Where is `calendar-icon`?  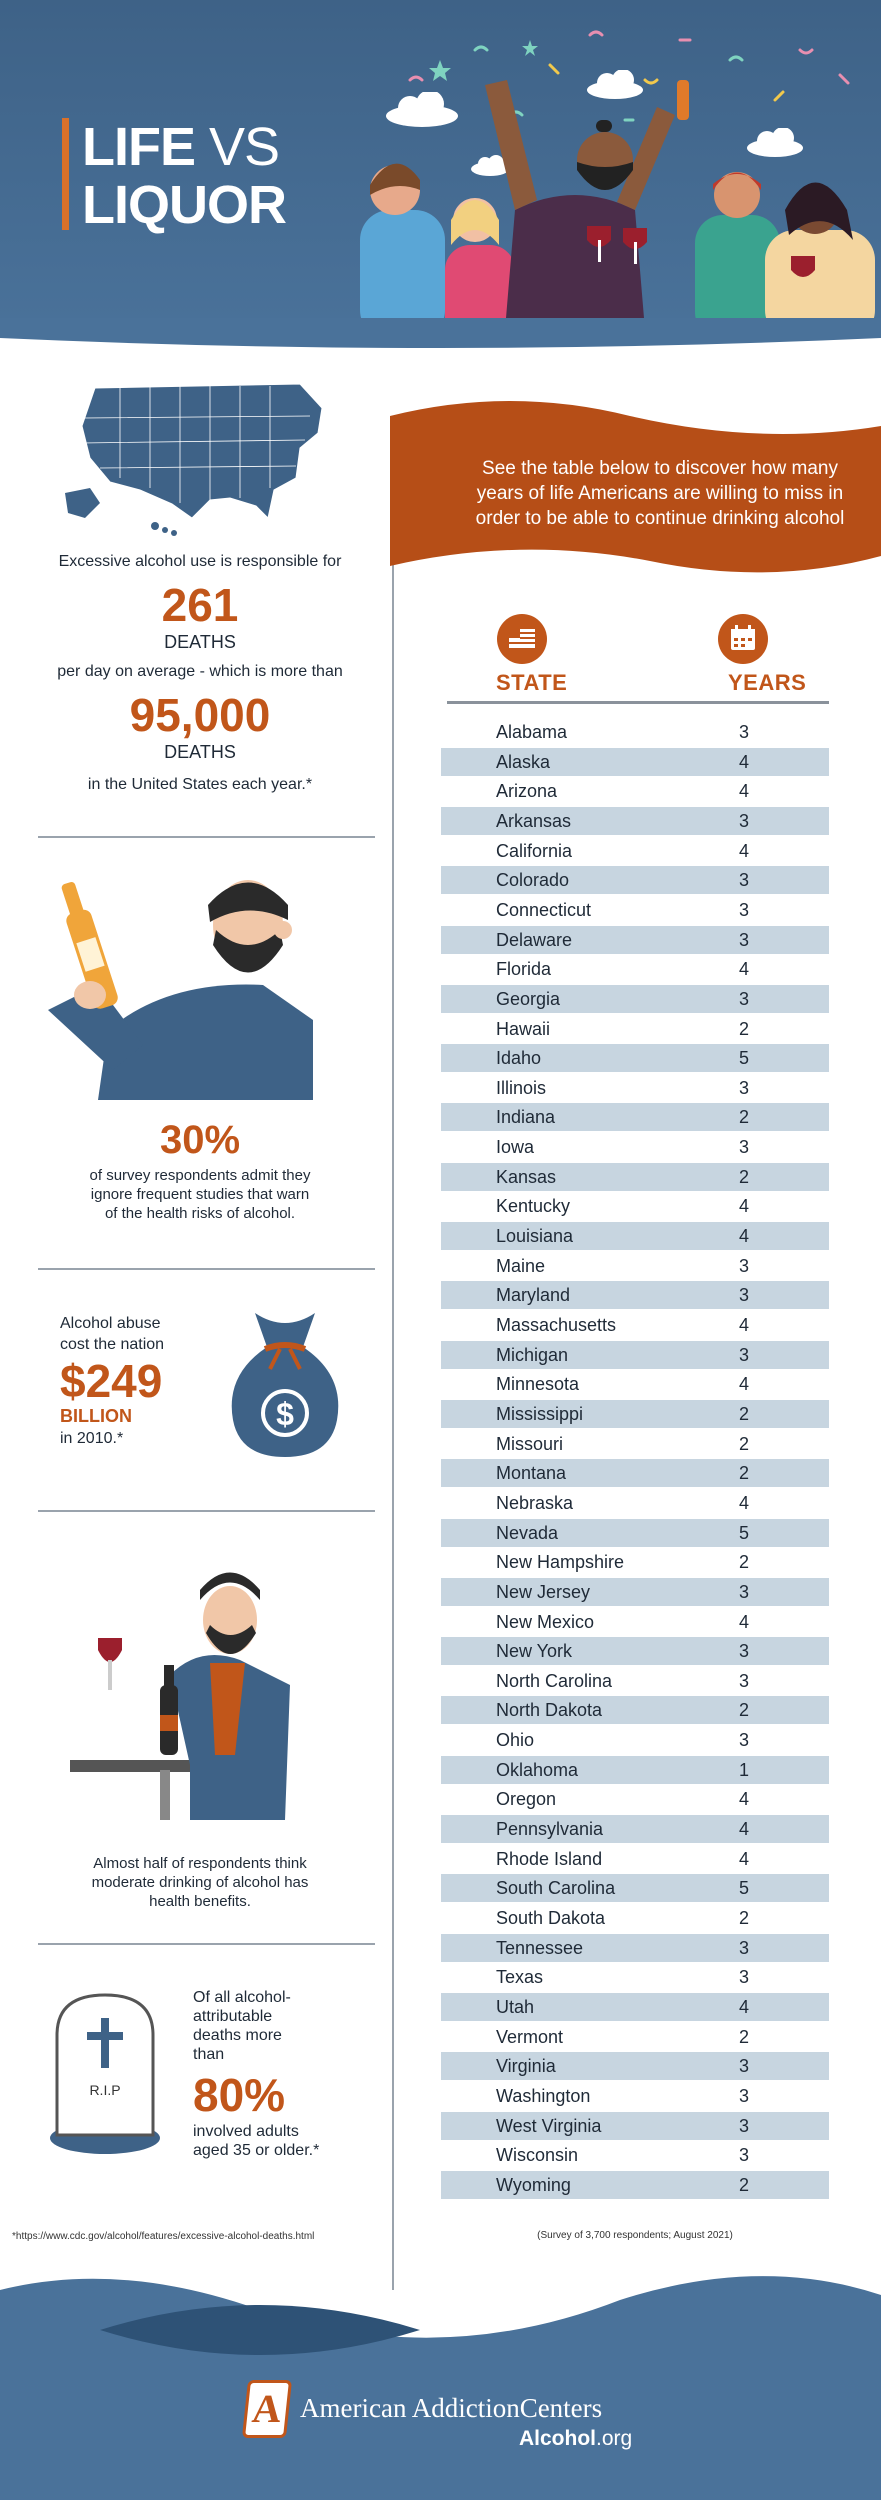
calendar-icon is located at coordinates (743, 639).